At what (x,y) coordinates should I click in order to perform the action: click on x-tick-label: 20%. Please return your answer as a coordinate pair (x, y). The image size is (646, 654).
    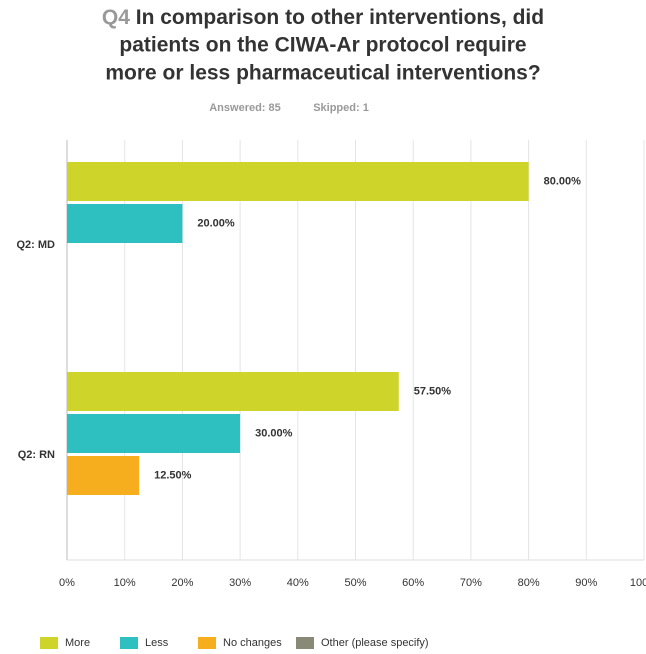
    Looking at the image, I should click on (182, 583).